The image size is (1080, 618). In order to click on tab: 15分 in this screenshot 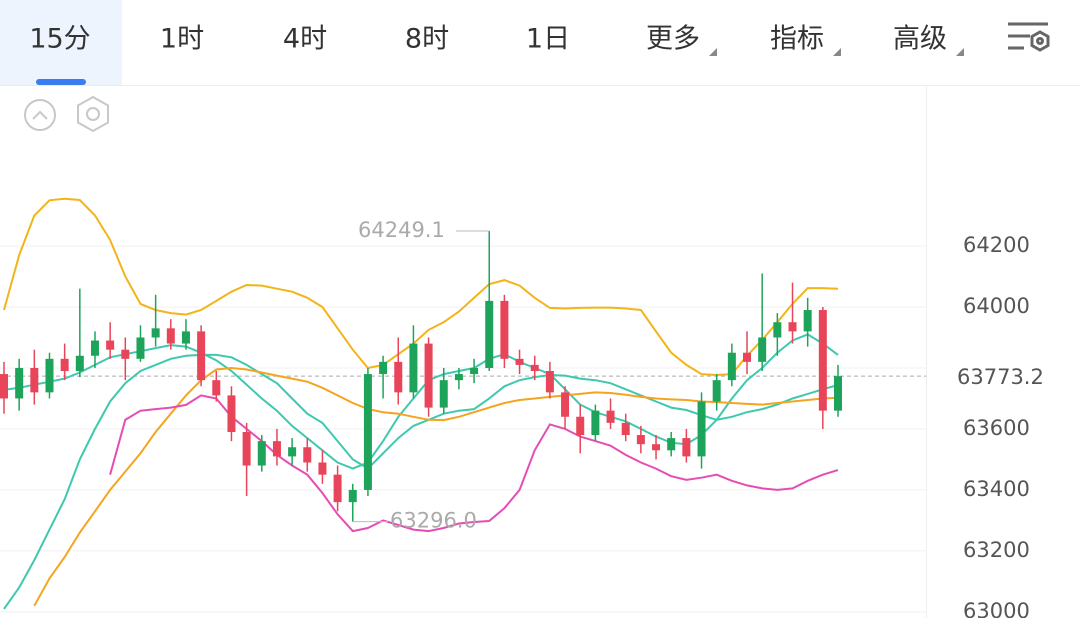, I will do `click(59, 39)`.